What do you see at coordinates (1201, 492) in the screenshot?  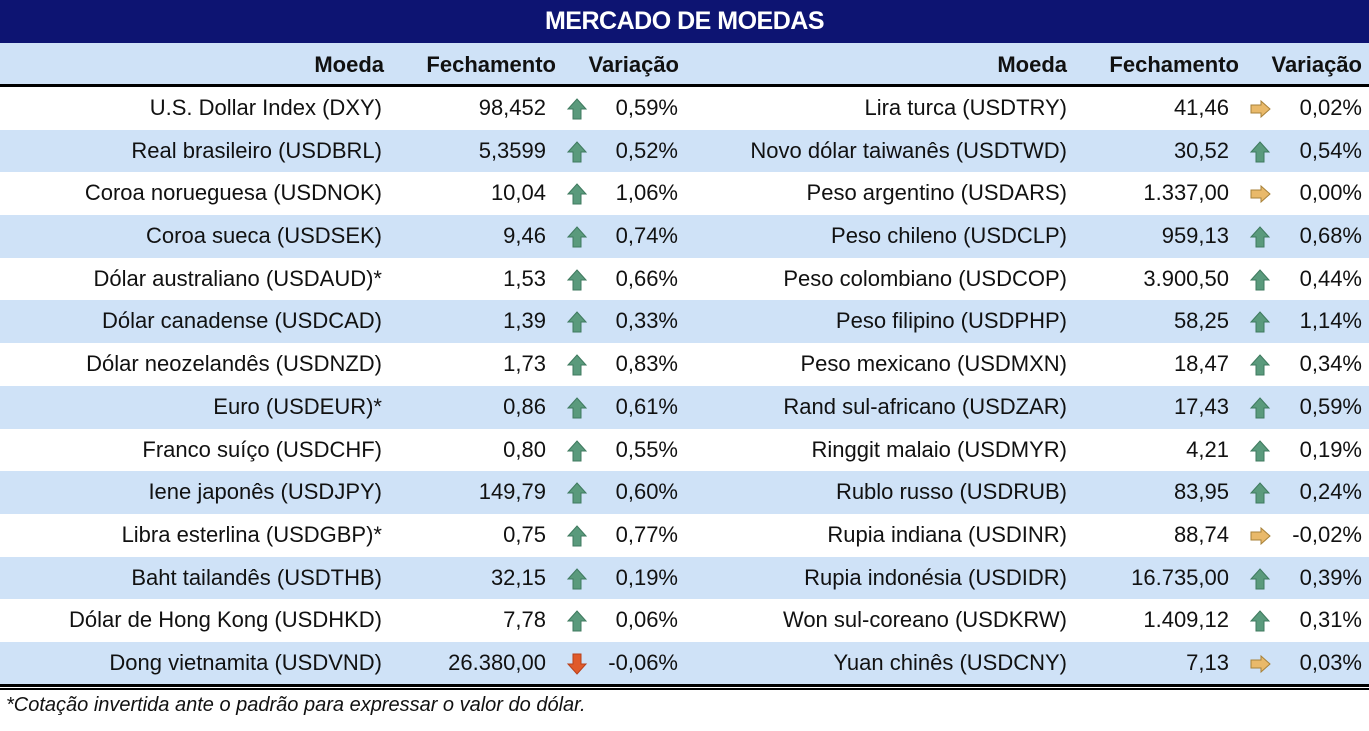 I see `closing-value: 83,95` at bounding box center [1201, 492].